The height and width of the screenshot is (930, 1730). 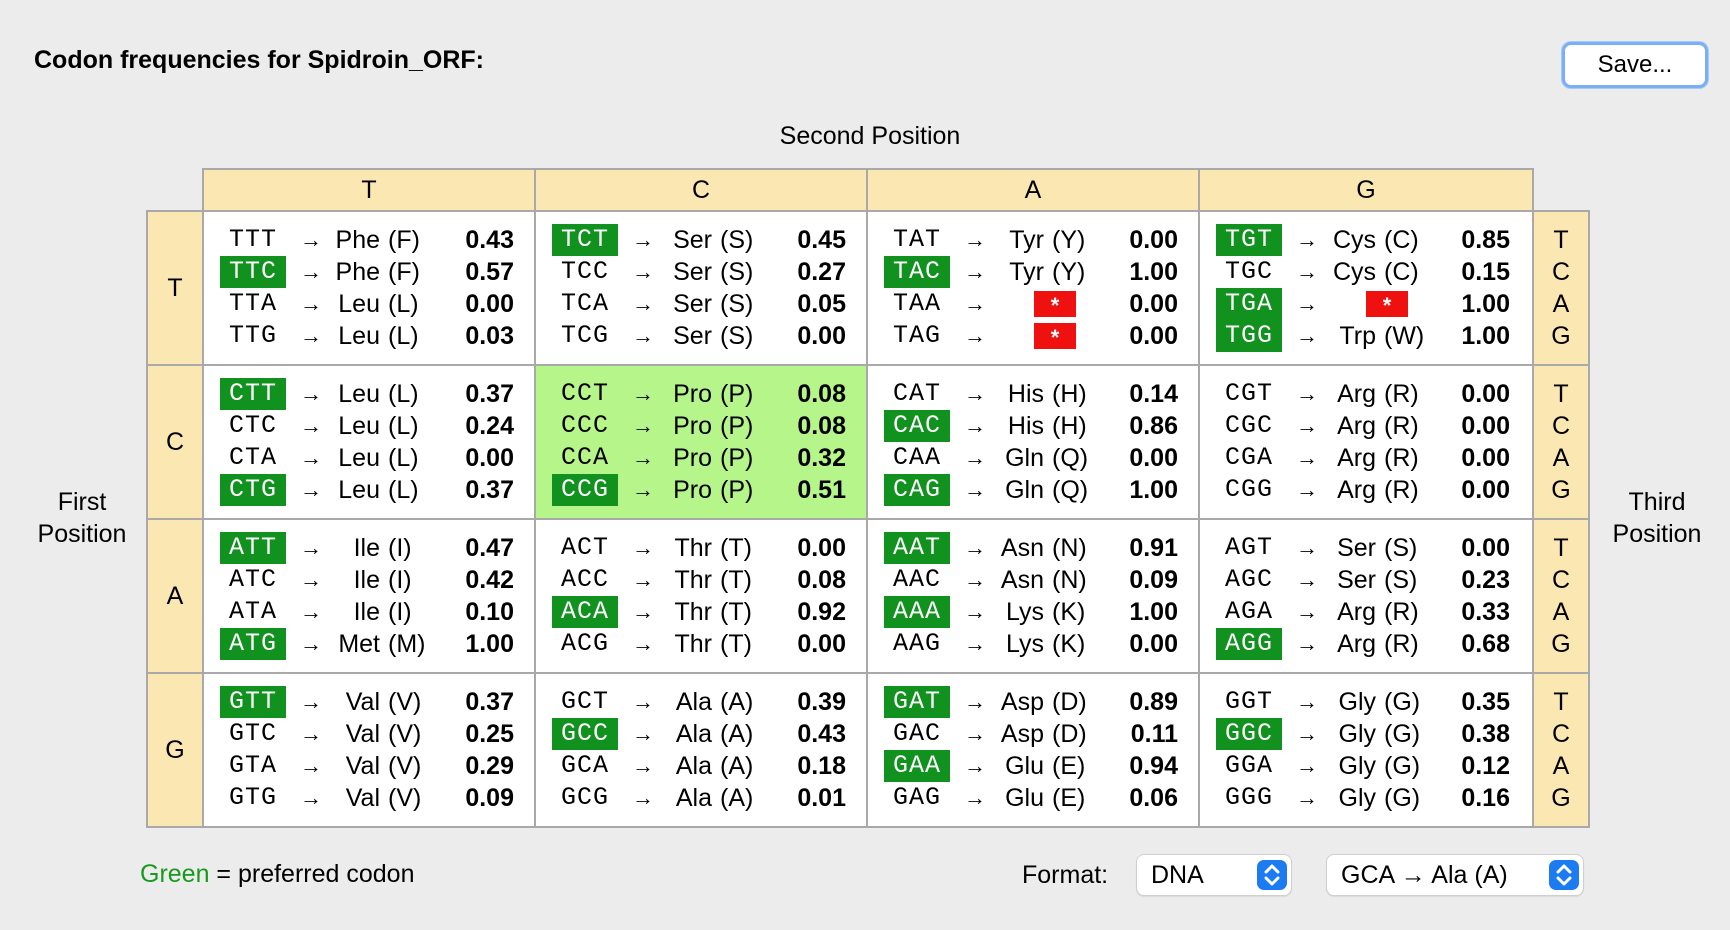 I want to click on codon-row: GTG → Val (V) 0.09, so click(x=369, y=798).